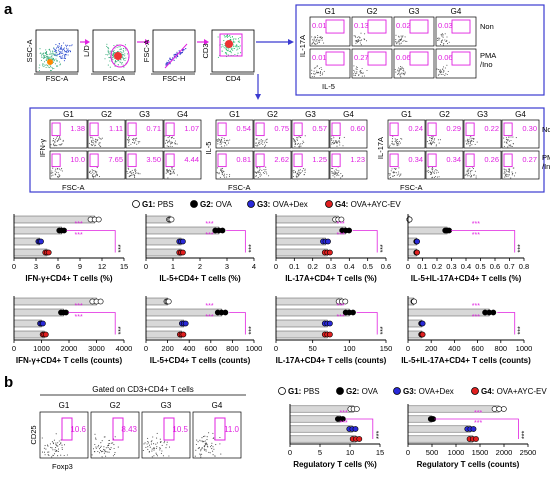 The width and height of the screenshot is (550, 481). I want to click on x-axis-label: IL-5+IL-17A+CD4+ T cells (counts), so click(466, 360).